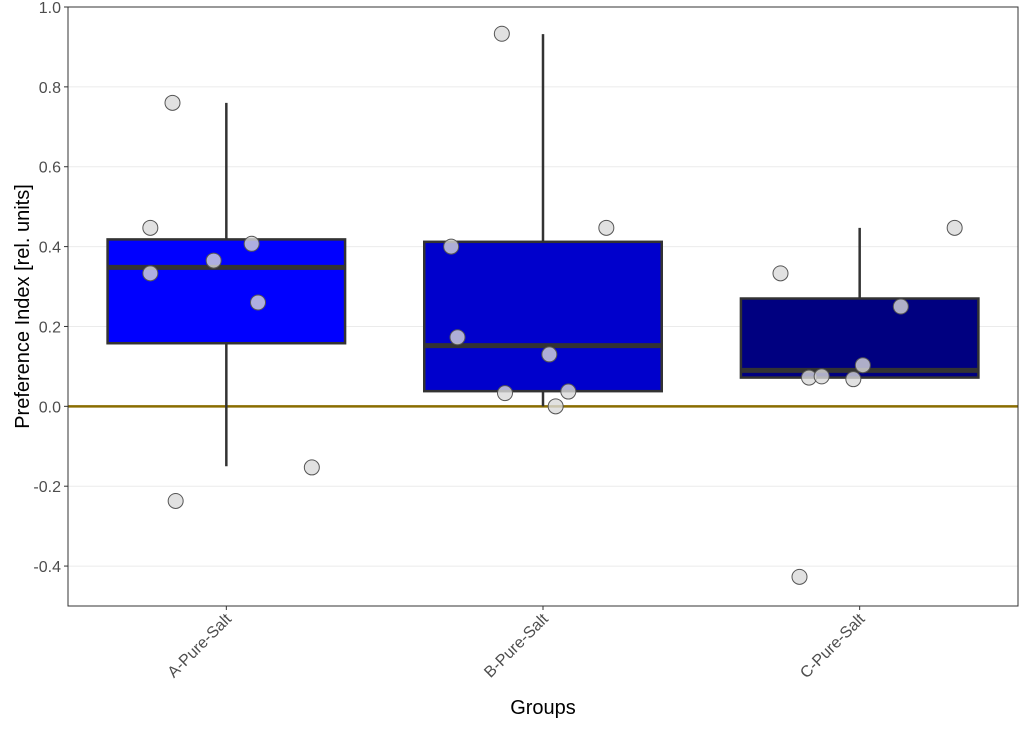 This screenshot has height=730, width=1024. I want to click on x-tick-label: A-Pure-Salt, so click(200, 645).